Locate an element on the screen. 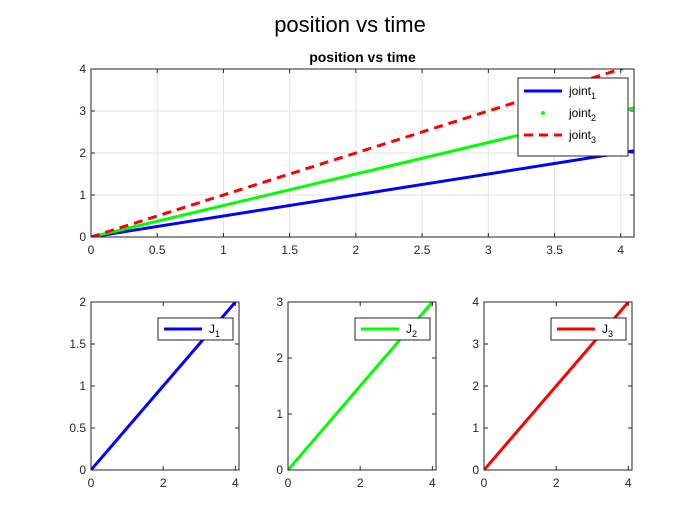 This screenshot has width=700, height=525. axes-title: position vs time is located at coordinates (362, 57).